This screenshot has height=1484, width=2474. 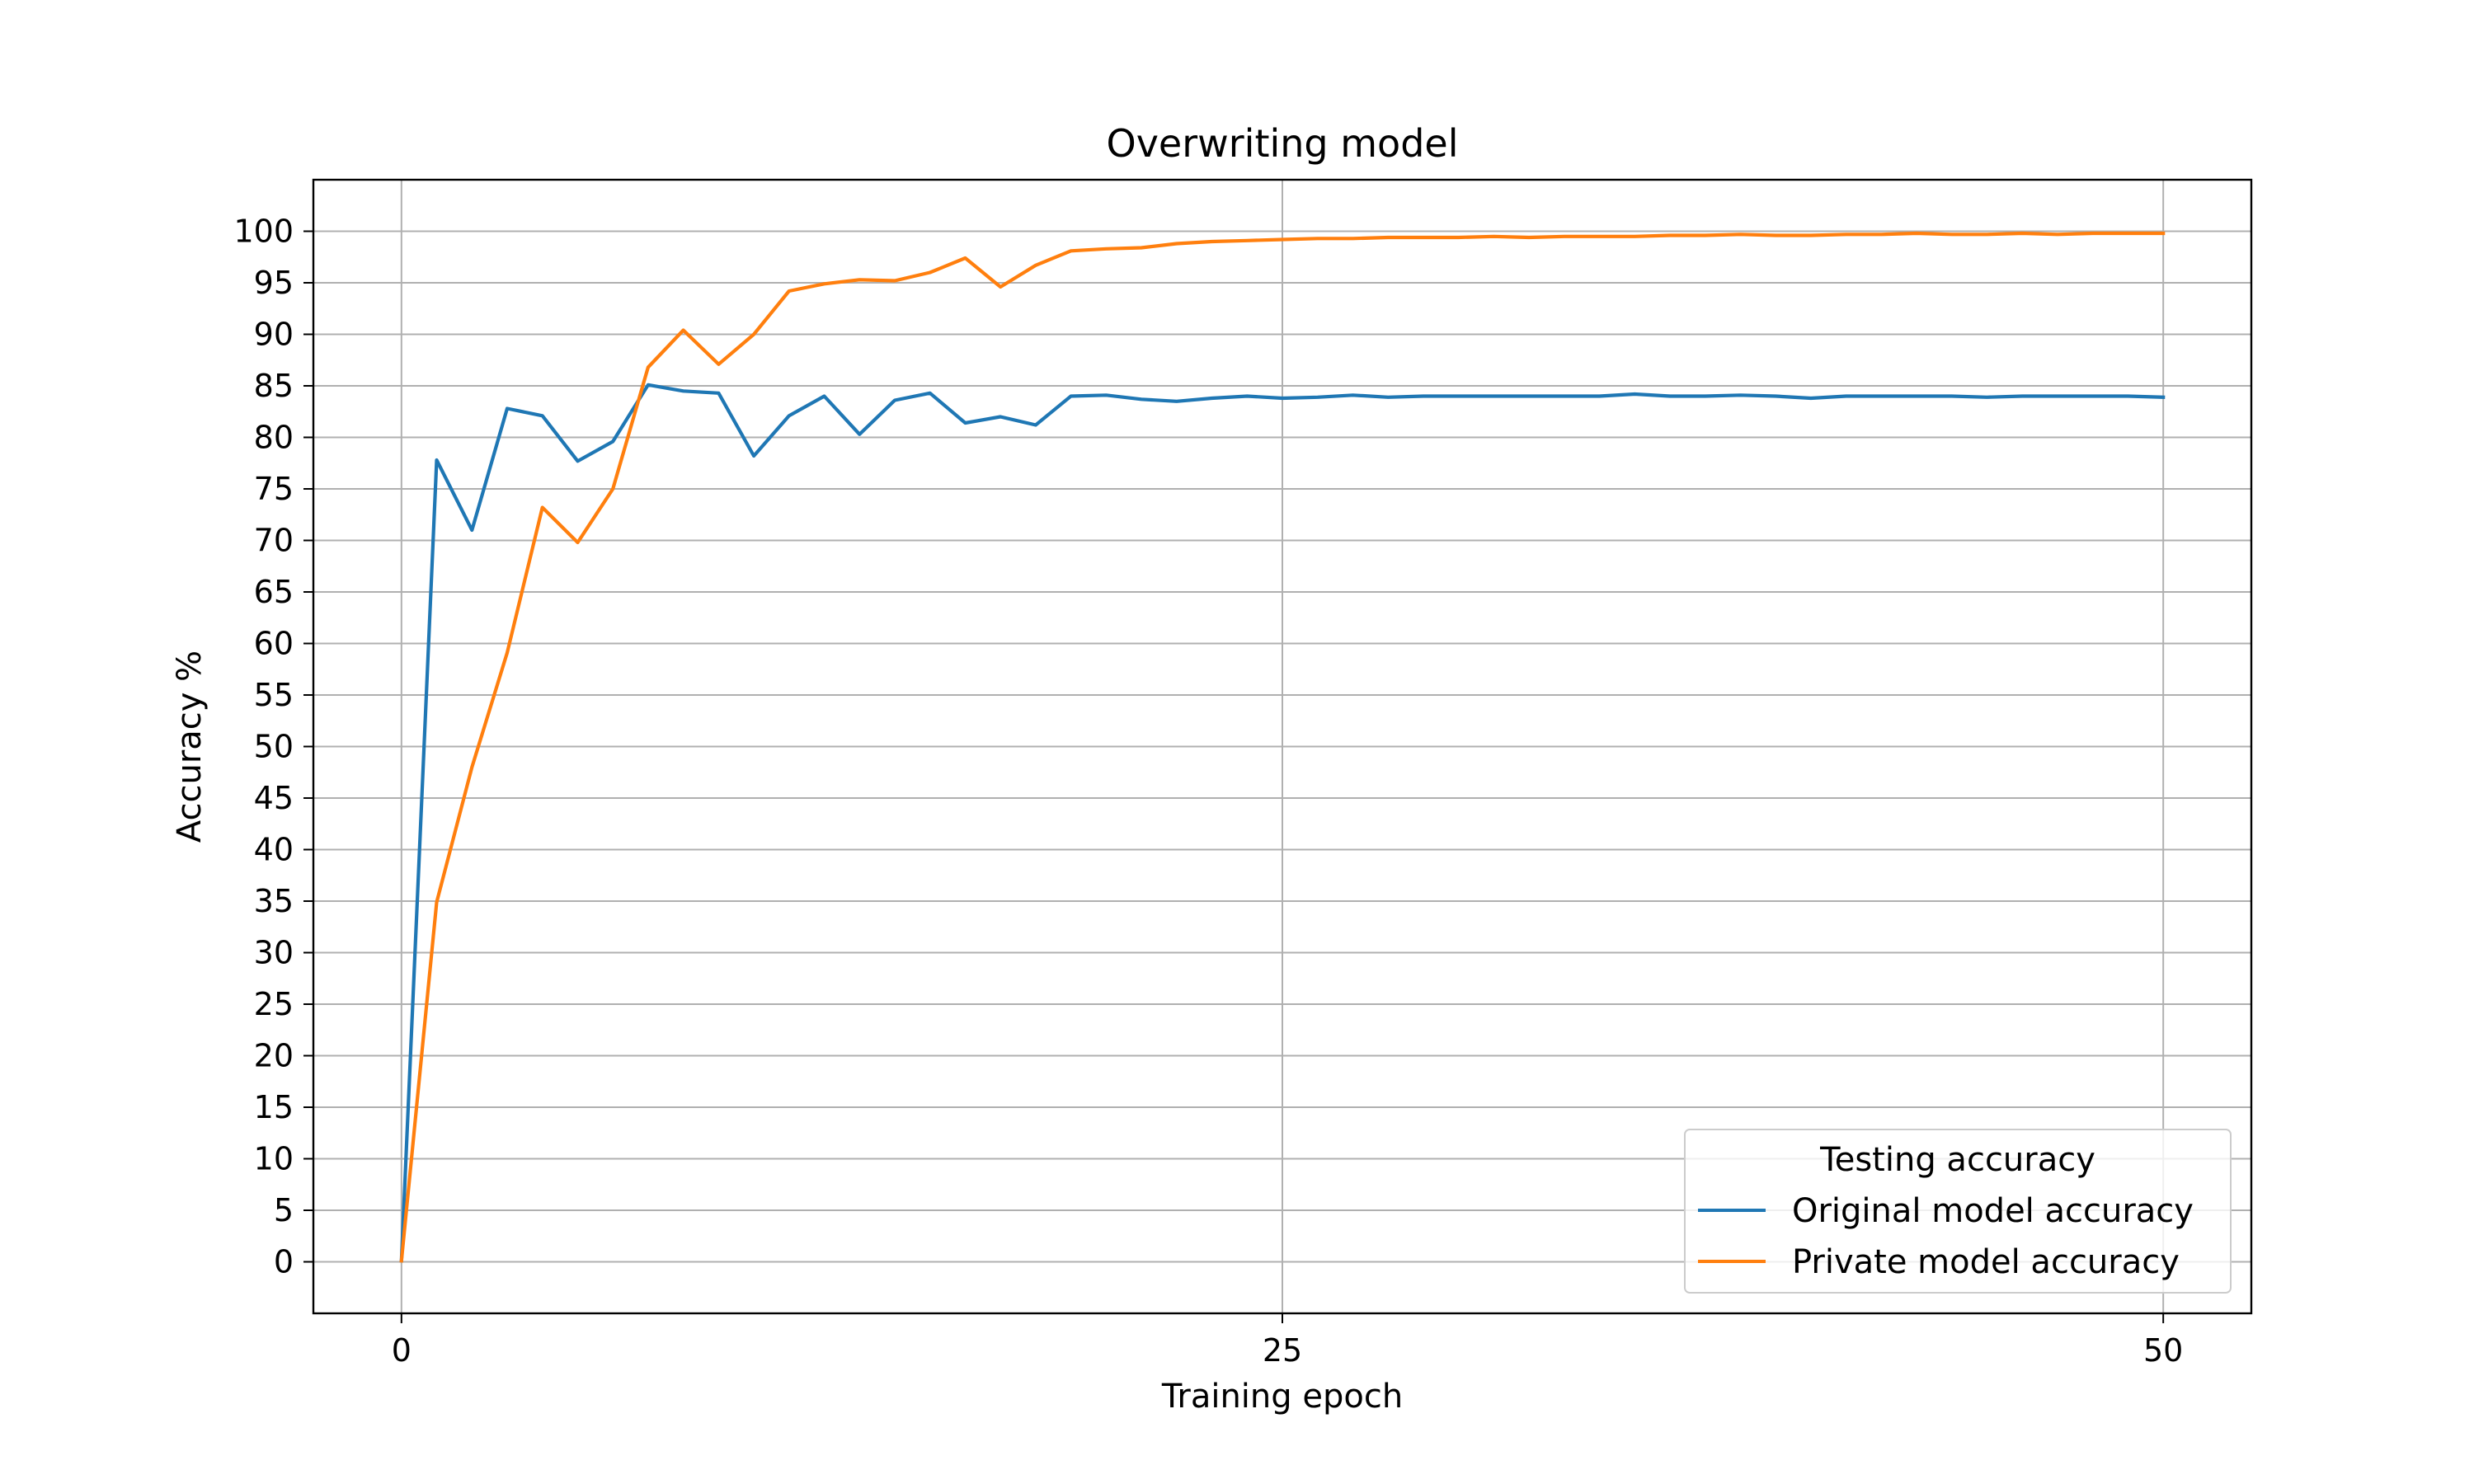 I want to click on x-axis-ticks: 0 25 50, so click(x=1287, y=1341).